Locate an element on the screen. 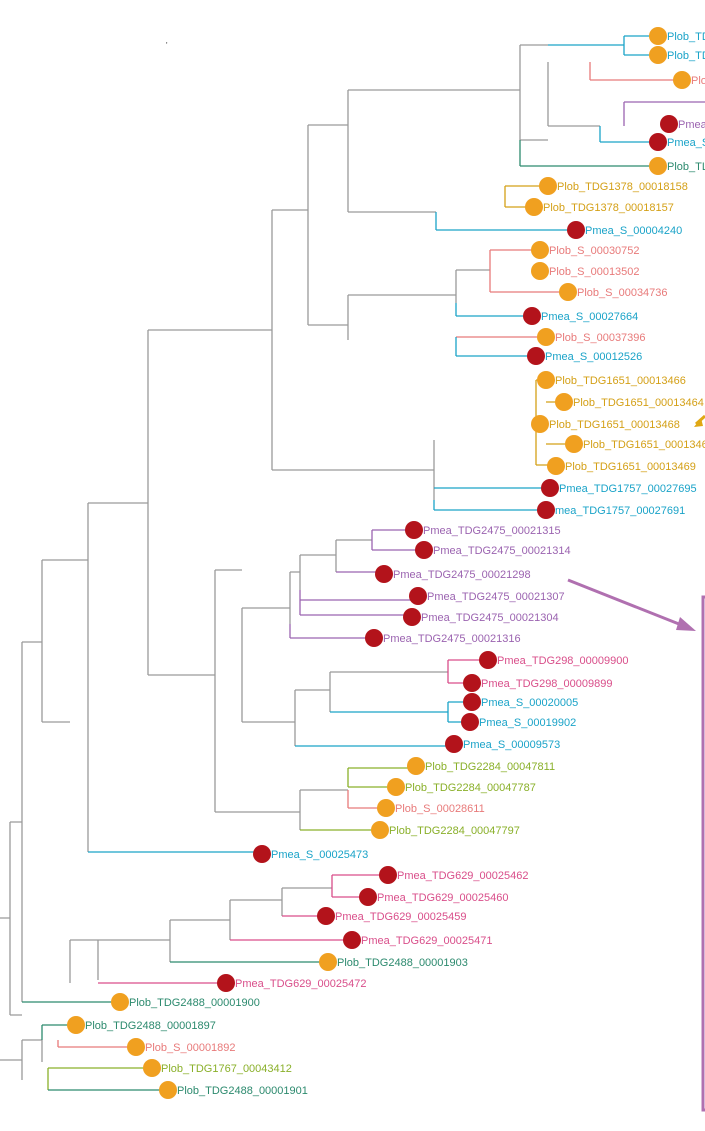  tip-label: Pmea is located at coordinates (691, 125).